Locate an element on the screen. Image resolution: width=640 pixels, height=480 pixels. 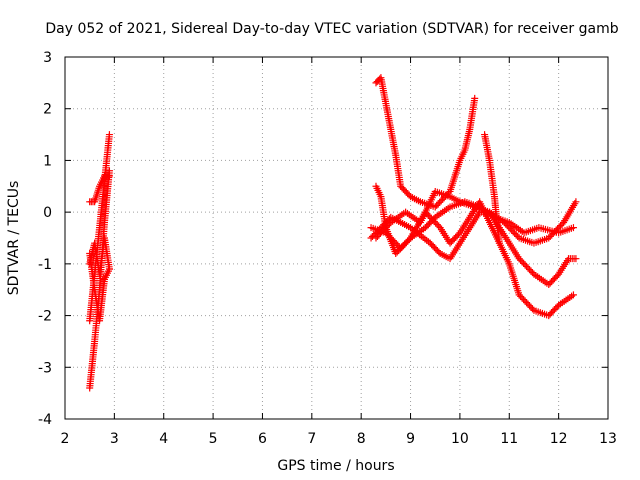
y-tick-label: -4 is located at coordinates (45, 420).